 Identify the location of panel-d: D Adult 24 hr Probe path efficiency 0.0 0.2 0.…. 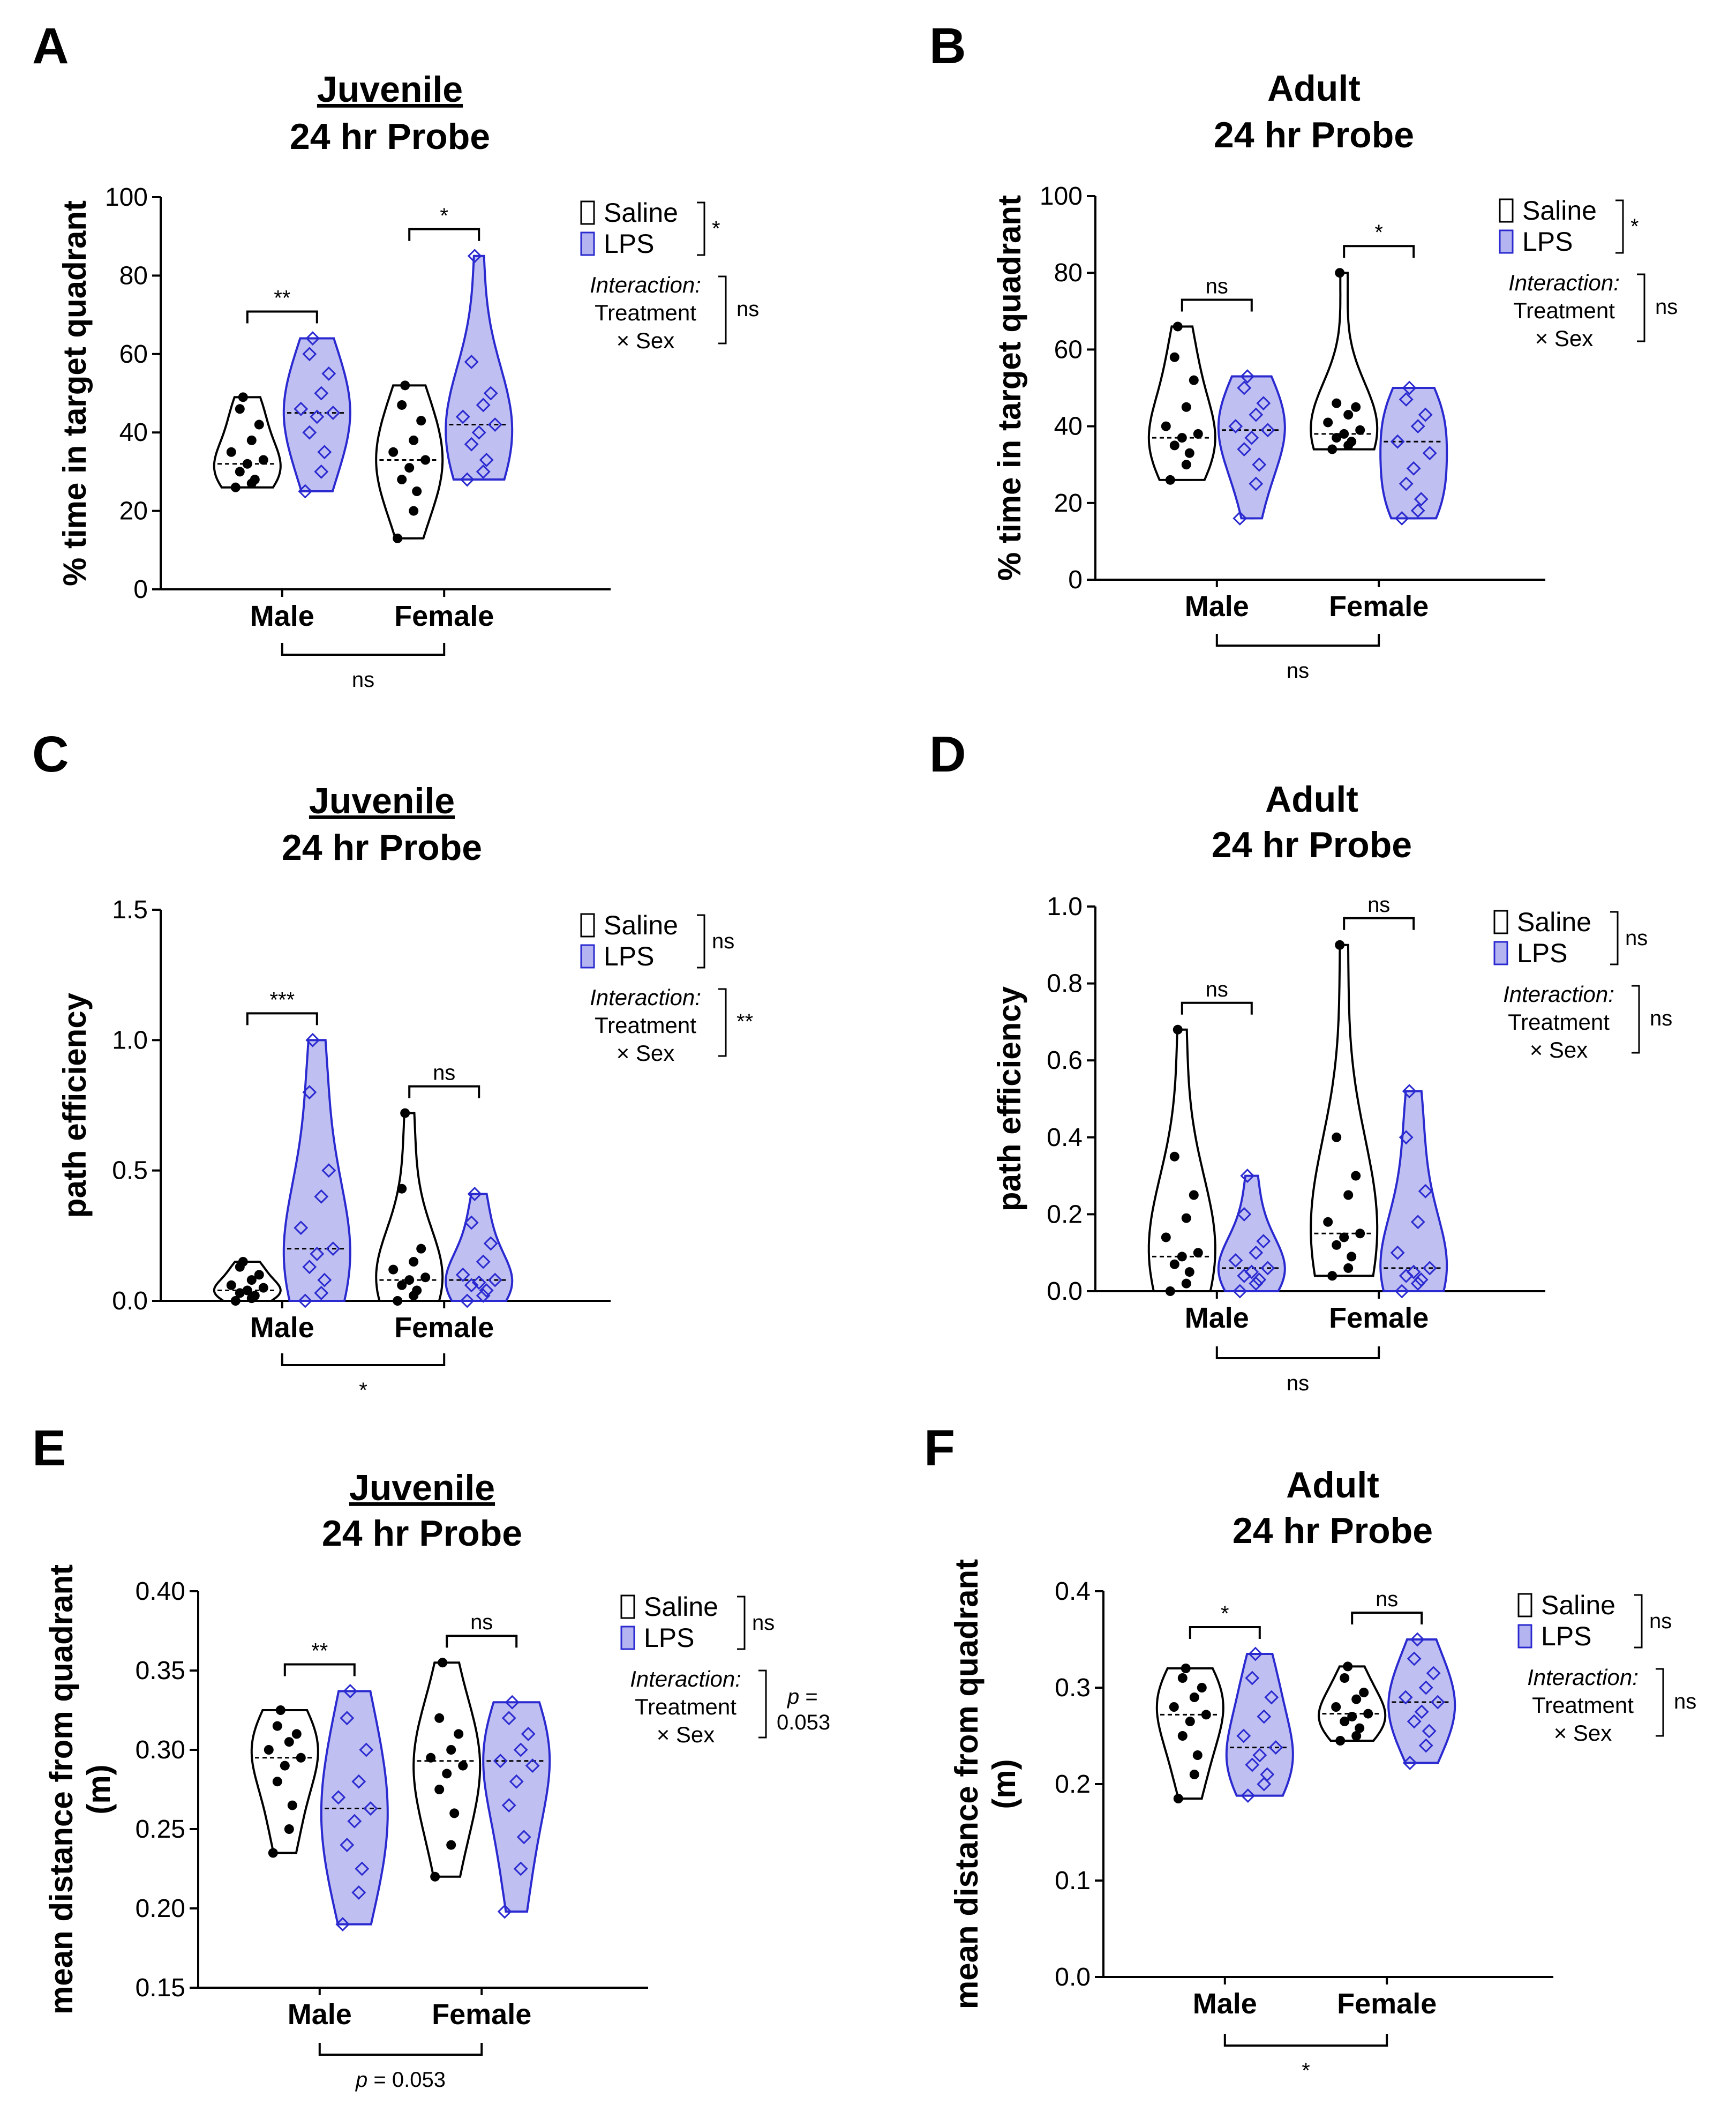
(1301, 1060).